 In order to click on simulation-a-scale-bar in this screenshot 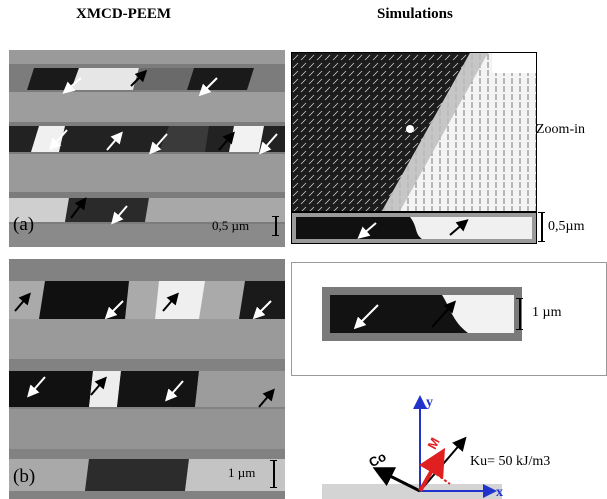, I will do `click(541, 227)`.